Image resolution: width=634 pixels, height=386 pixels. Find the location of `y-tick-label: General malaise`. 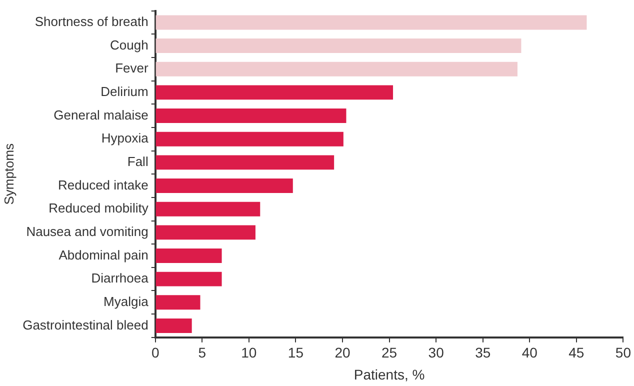

y-tick-label: General malaise is located at coordinates (101, 114).